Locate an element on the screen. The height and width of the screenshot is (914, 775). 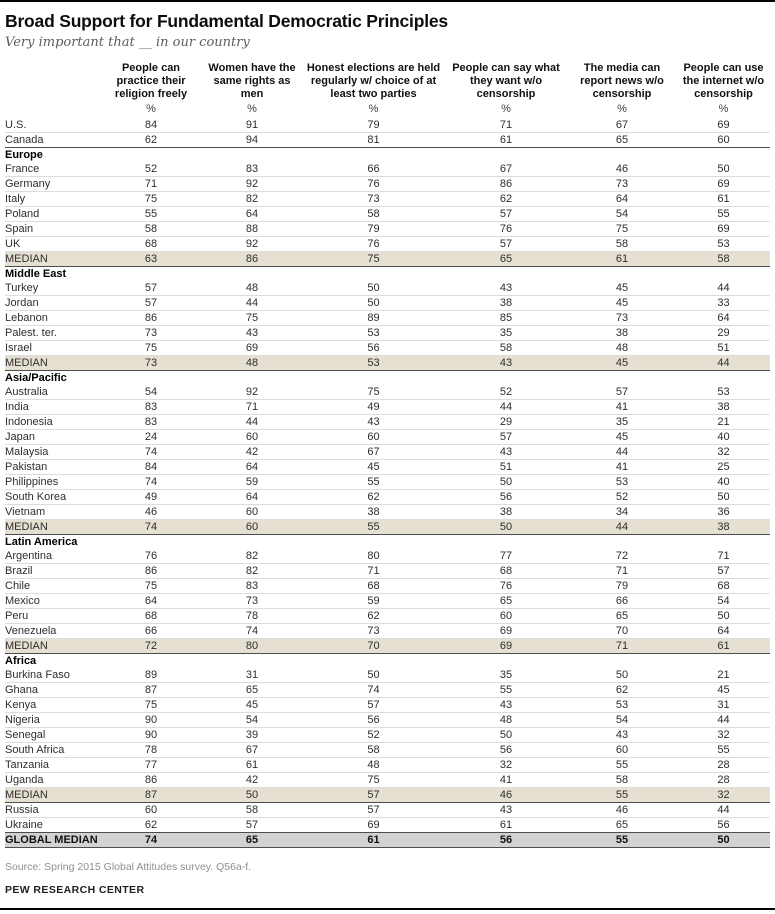
value-cell: 78 is located at coordinates (252, 616).